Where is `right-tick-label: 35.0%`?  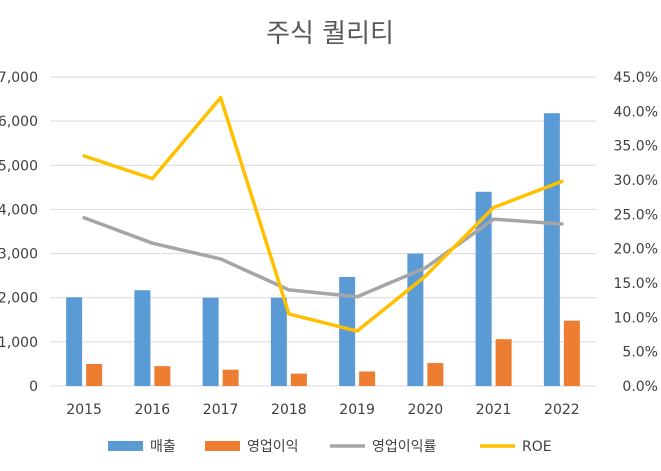 right-tick-label: 35.0% is located at coordinates (636, 147).